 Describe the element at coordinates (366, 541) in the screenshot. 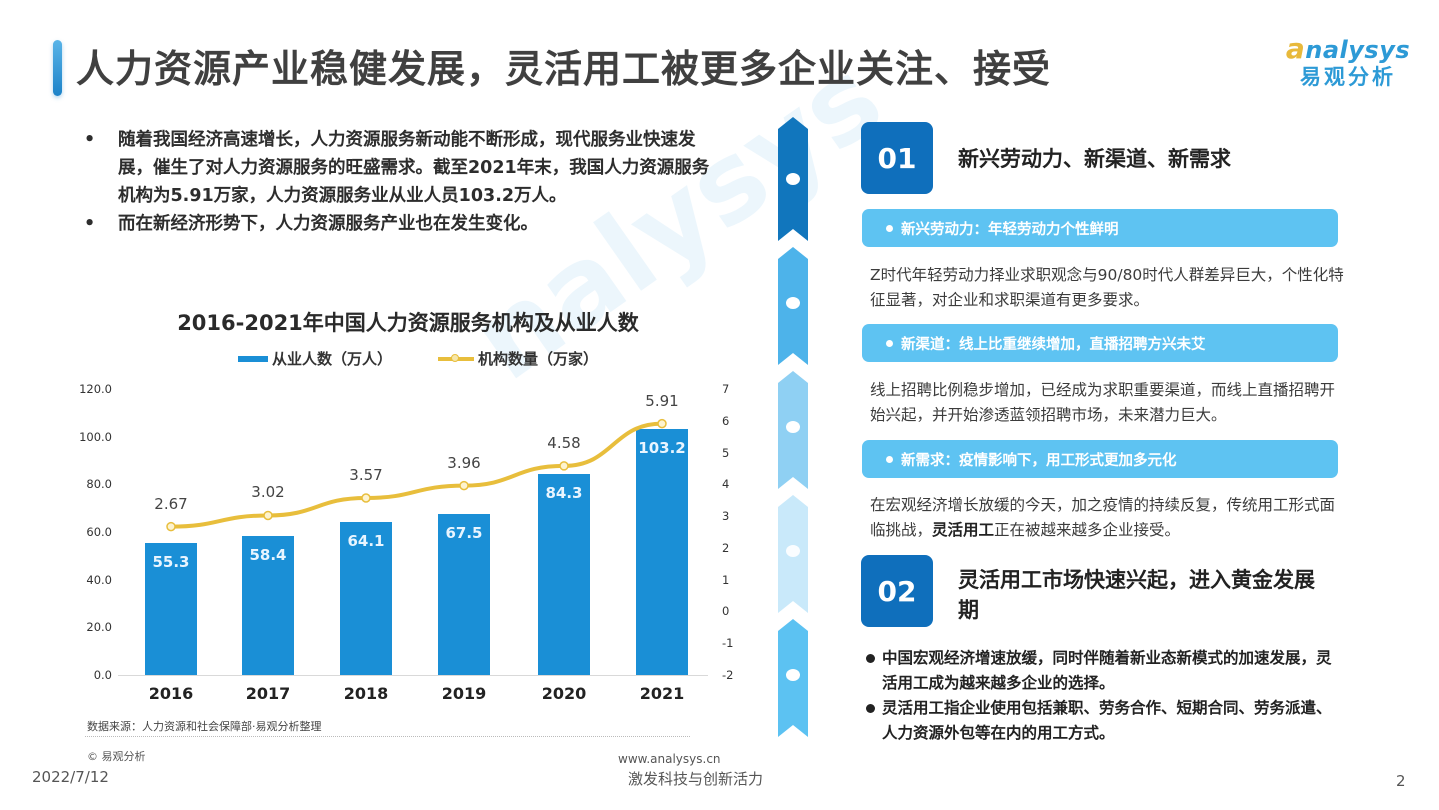

I see `bar-value-label: 64.1` at that location.